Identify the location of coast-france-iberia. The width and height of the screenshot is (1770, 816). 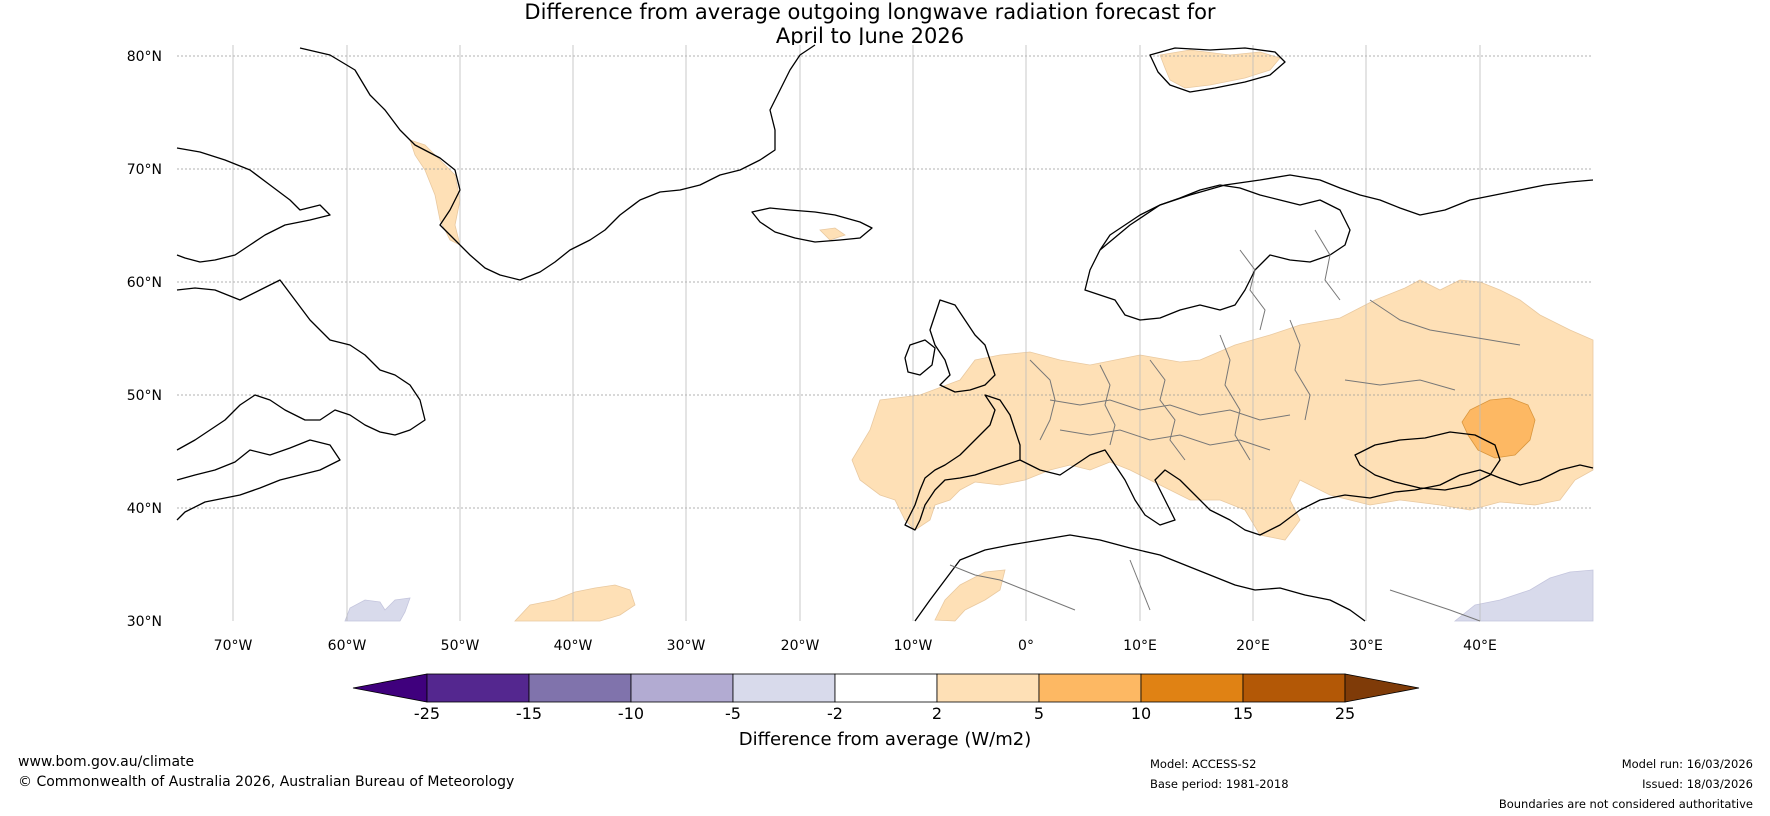
(962, 462).